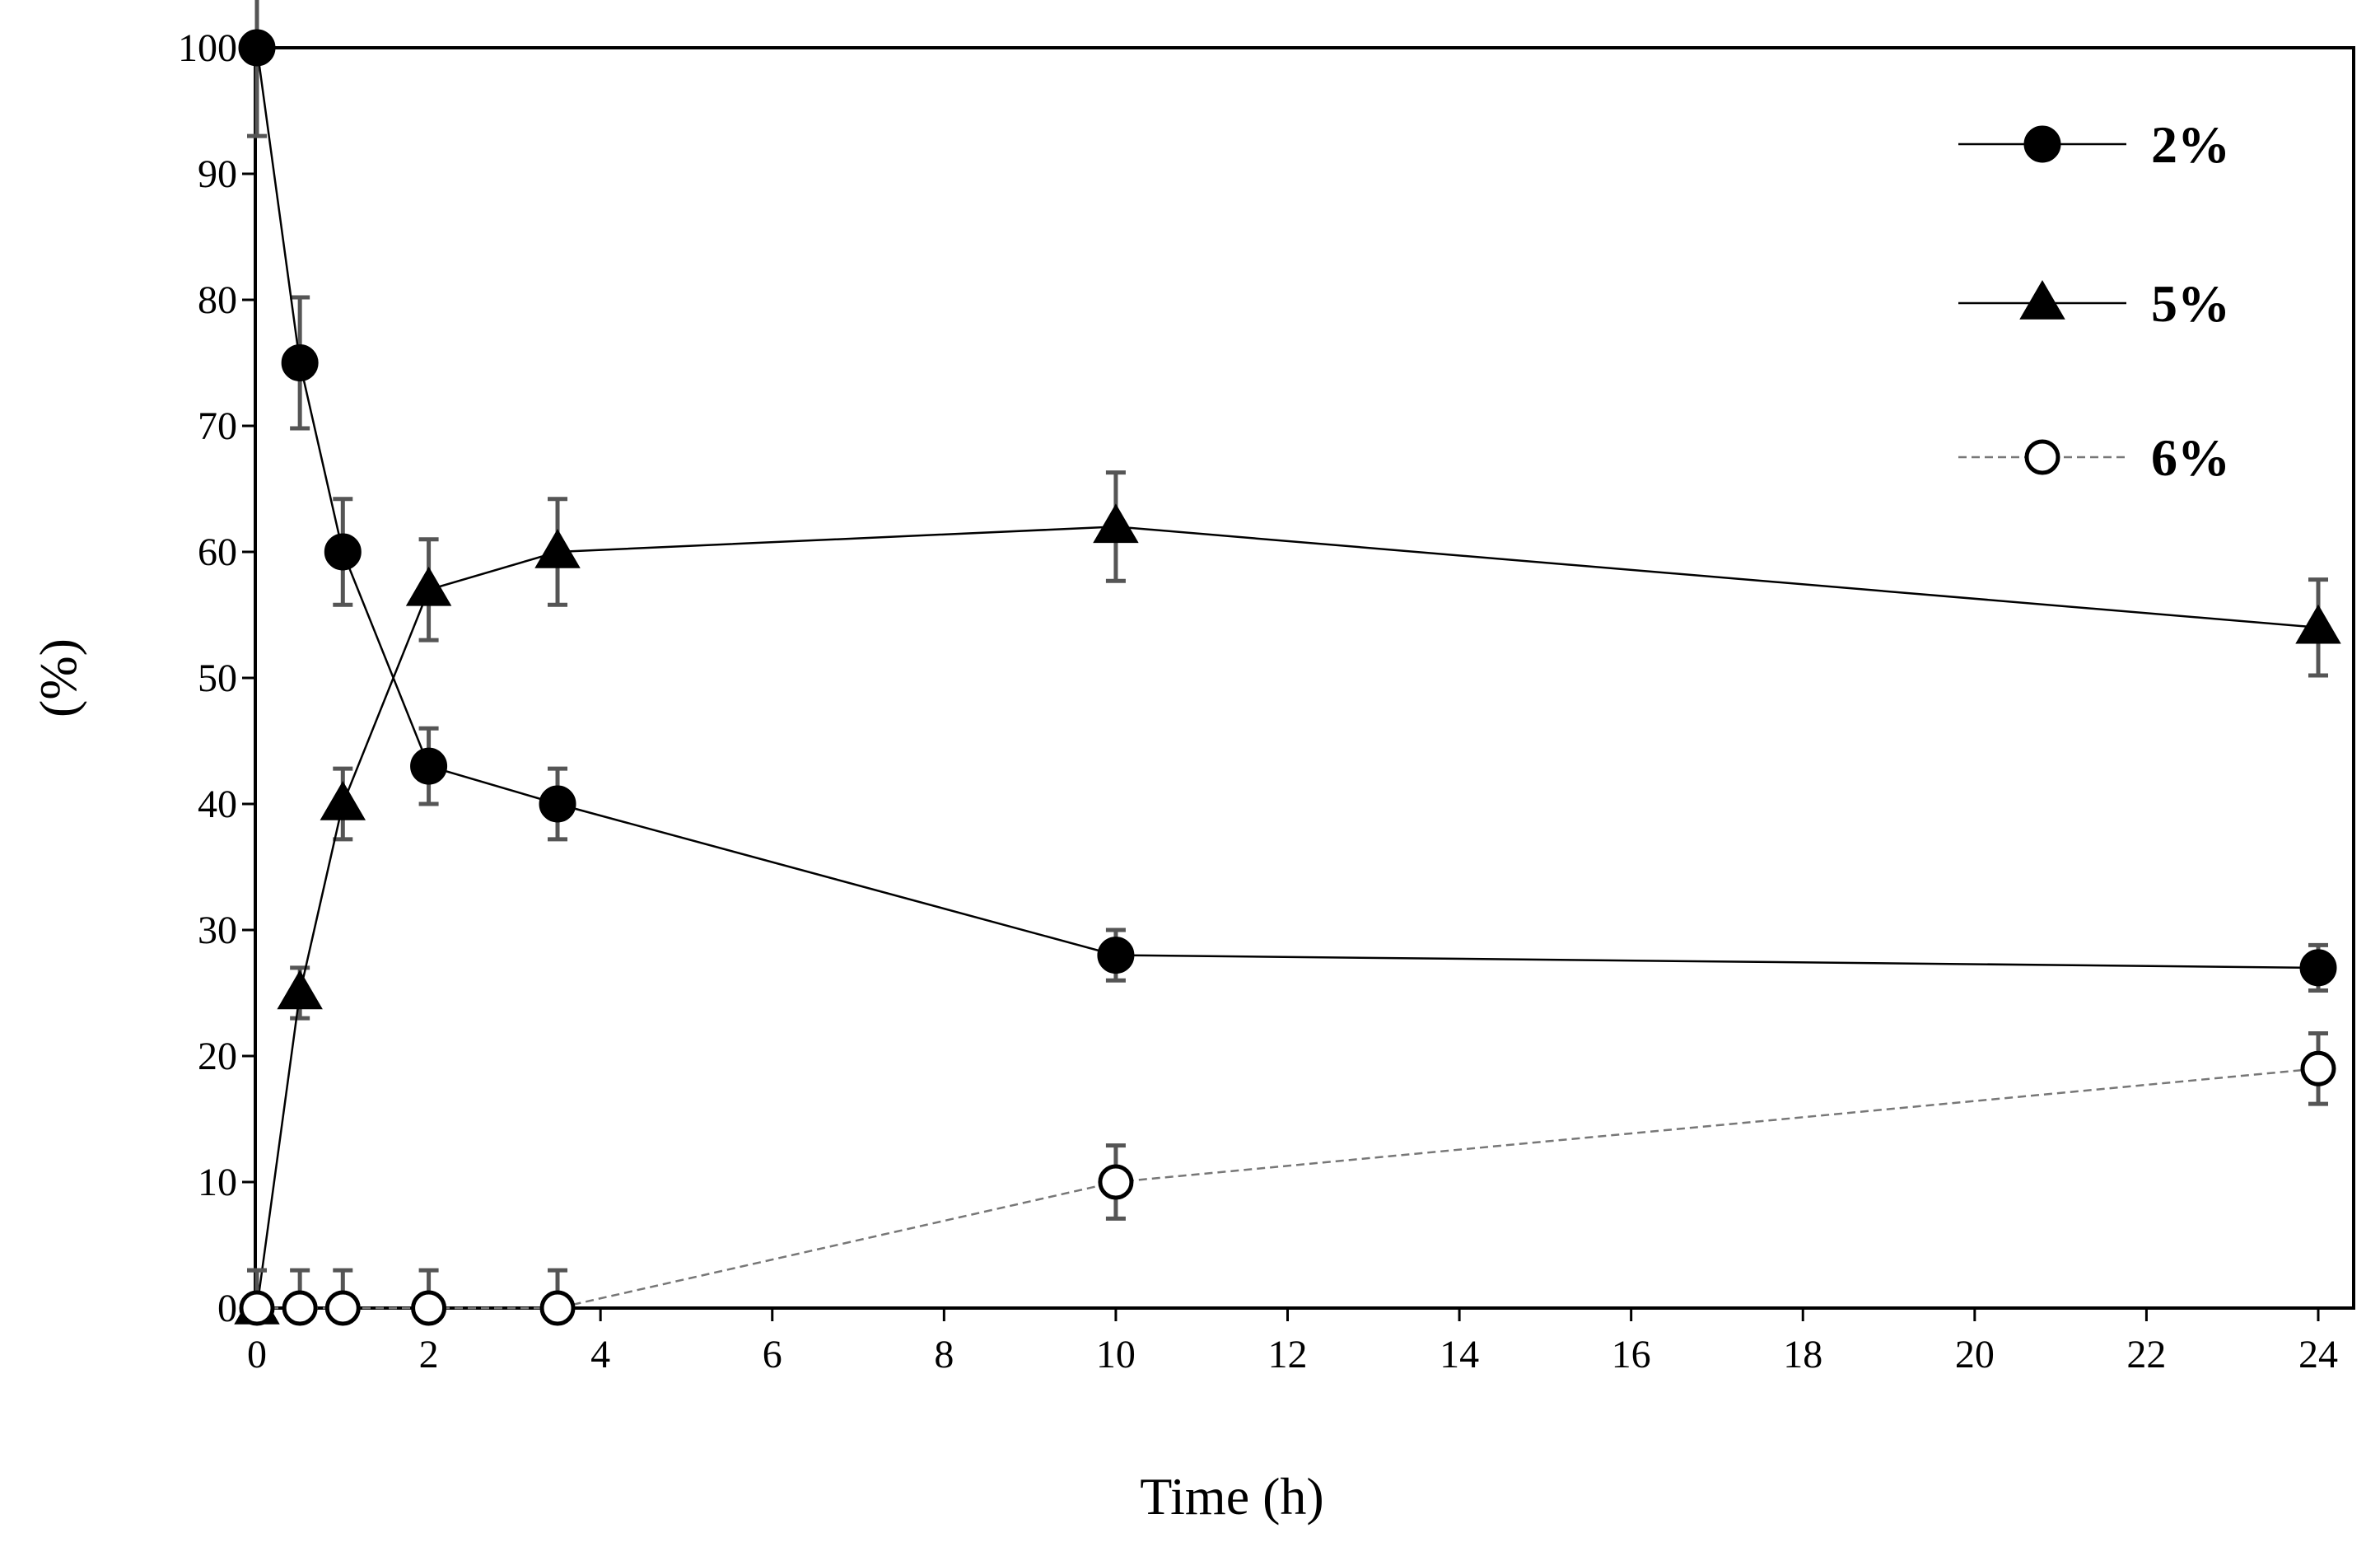 This screenshot has width=2380, height=1542. I want to click on y-axis-title: (%), so click(58, 677).